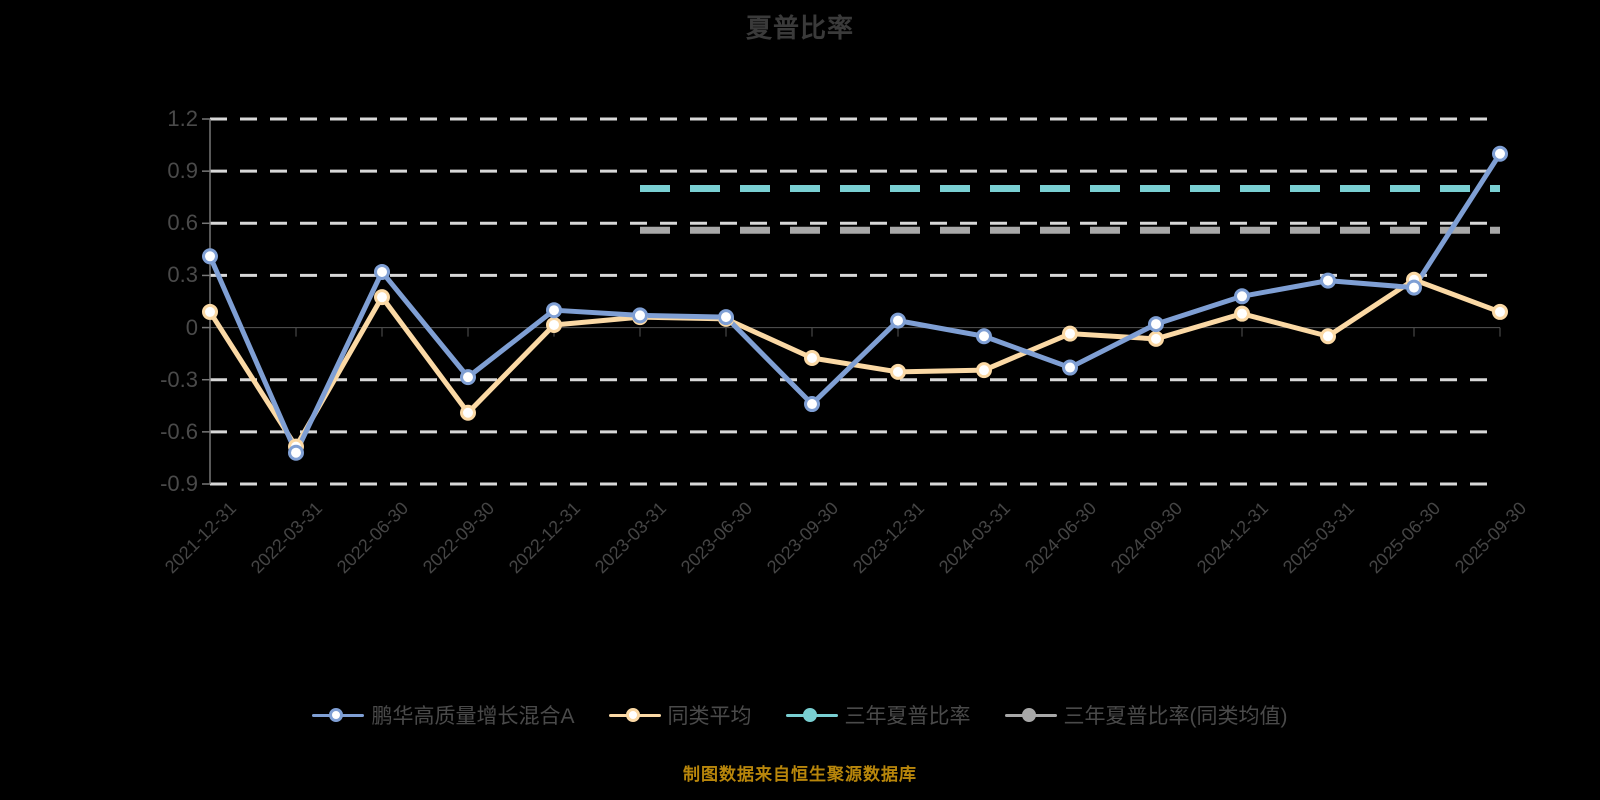 This screenshot has height=800, width=1600. Describe the element at coordinates (179, 431) in the screenshot. I see `y-axis-tick: -0.6` at that location.